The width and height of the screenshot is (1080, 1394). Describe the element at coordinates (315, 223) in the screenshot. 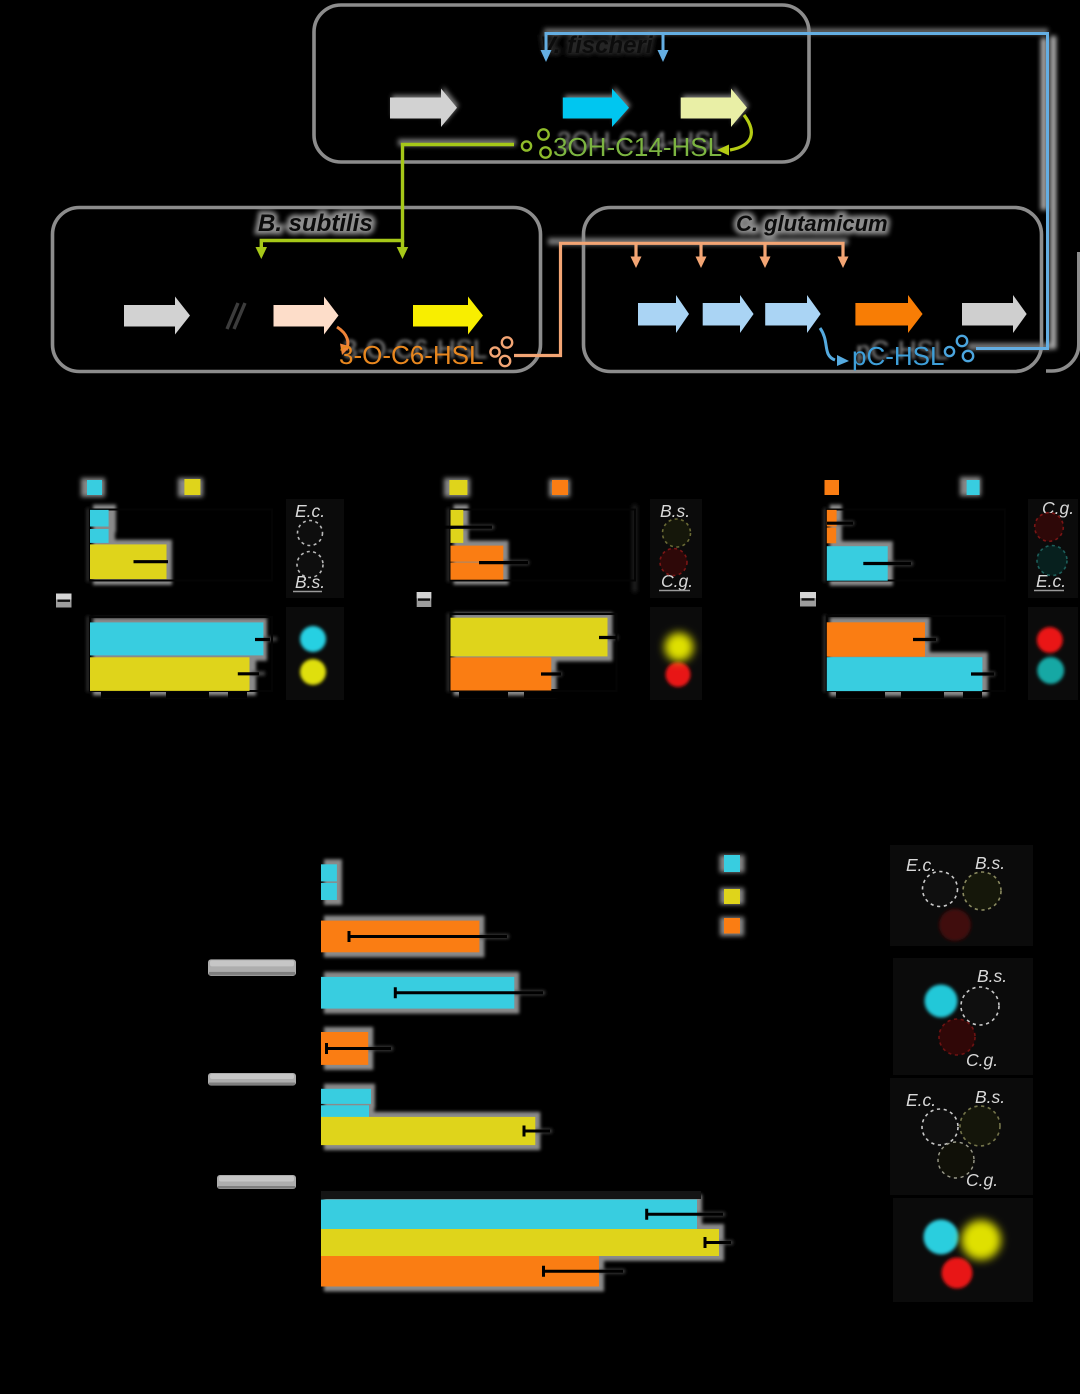

I see `svg-text: B. subtilis` at that location.